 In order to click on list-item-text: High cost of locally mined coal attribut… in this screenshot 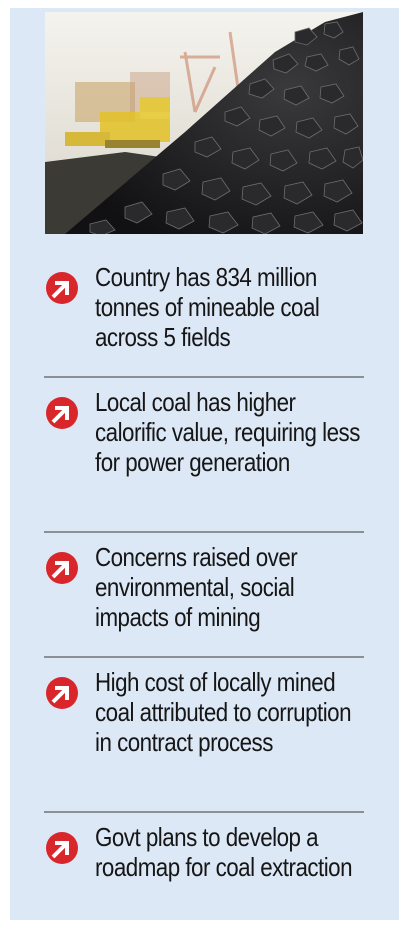, I will do `click(223, 712)`.